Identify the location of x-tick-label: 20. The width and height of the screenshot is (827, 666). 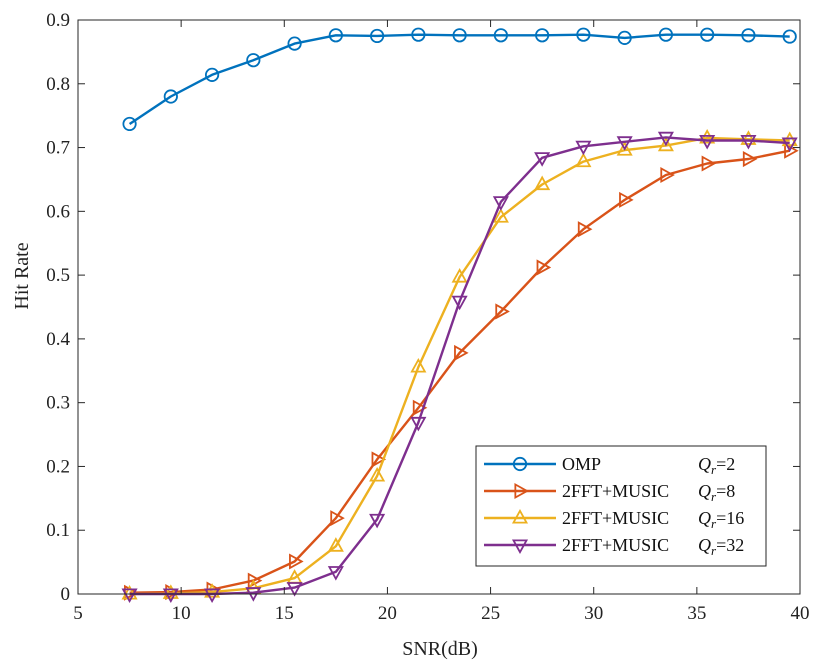
(387, 613).